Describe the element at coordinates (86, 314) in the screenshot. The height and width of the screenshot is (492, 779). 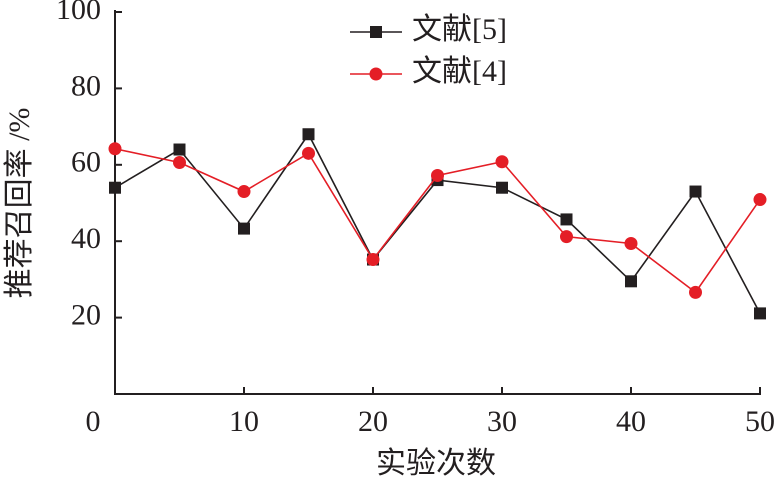
I see `y-tick-label: 20` at that location.